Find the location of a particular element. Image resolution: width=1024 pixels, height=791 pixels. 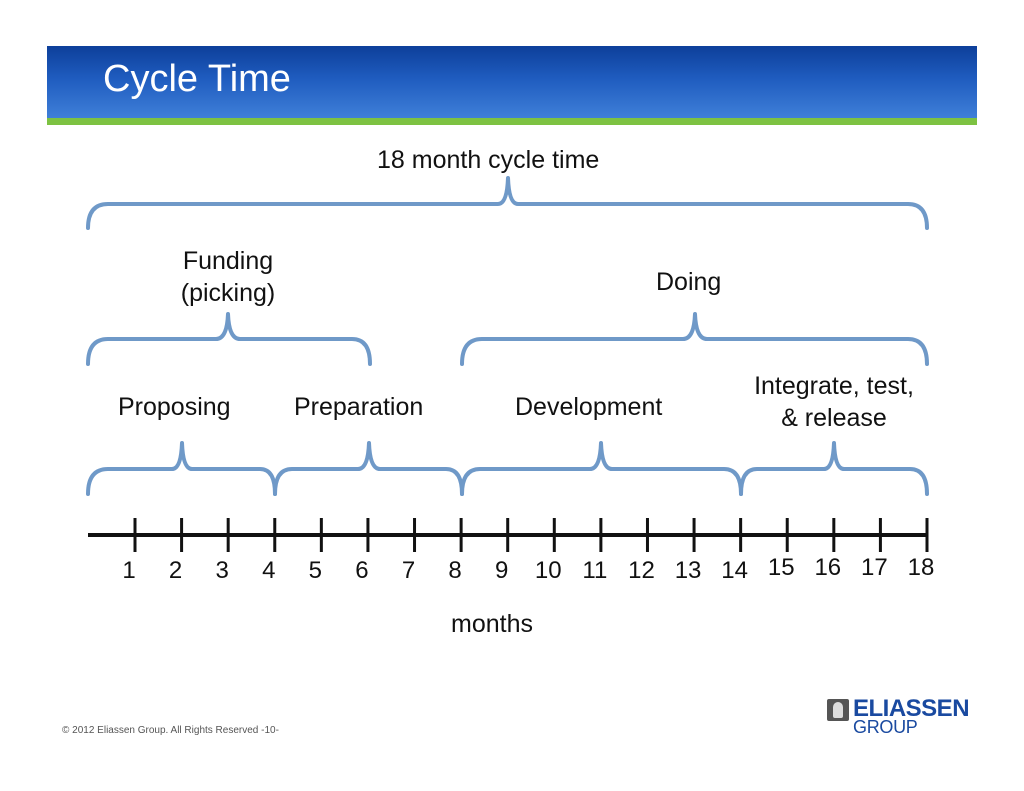

axis-tick-label: 5 is located at coordinates (315, 570).